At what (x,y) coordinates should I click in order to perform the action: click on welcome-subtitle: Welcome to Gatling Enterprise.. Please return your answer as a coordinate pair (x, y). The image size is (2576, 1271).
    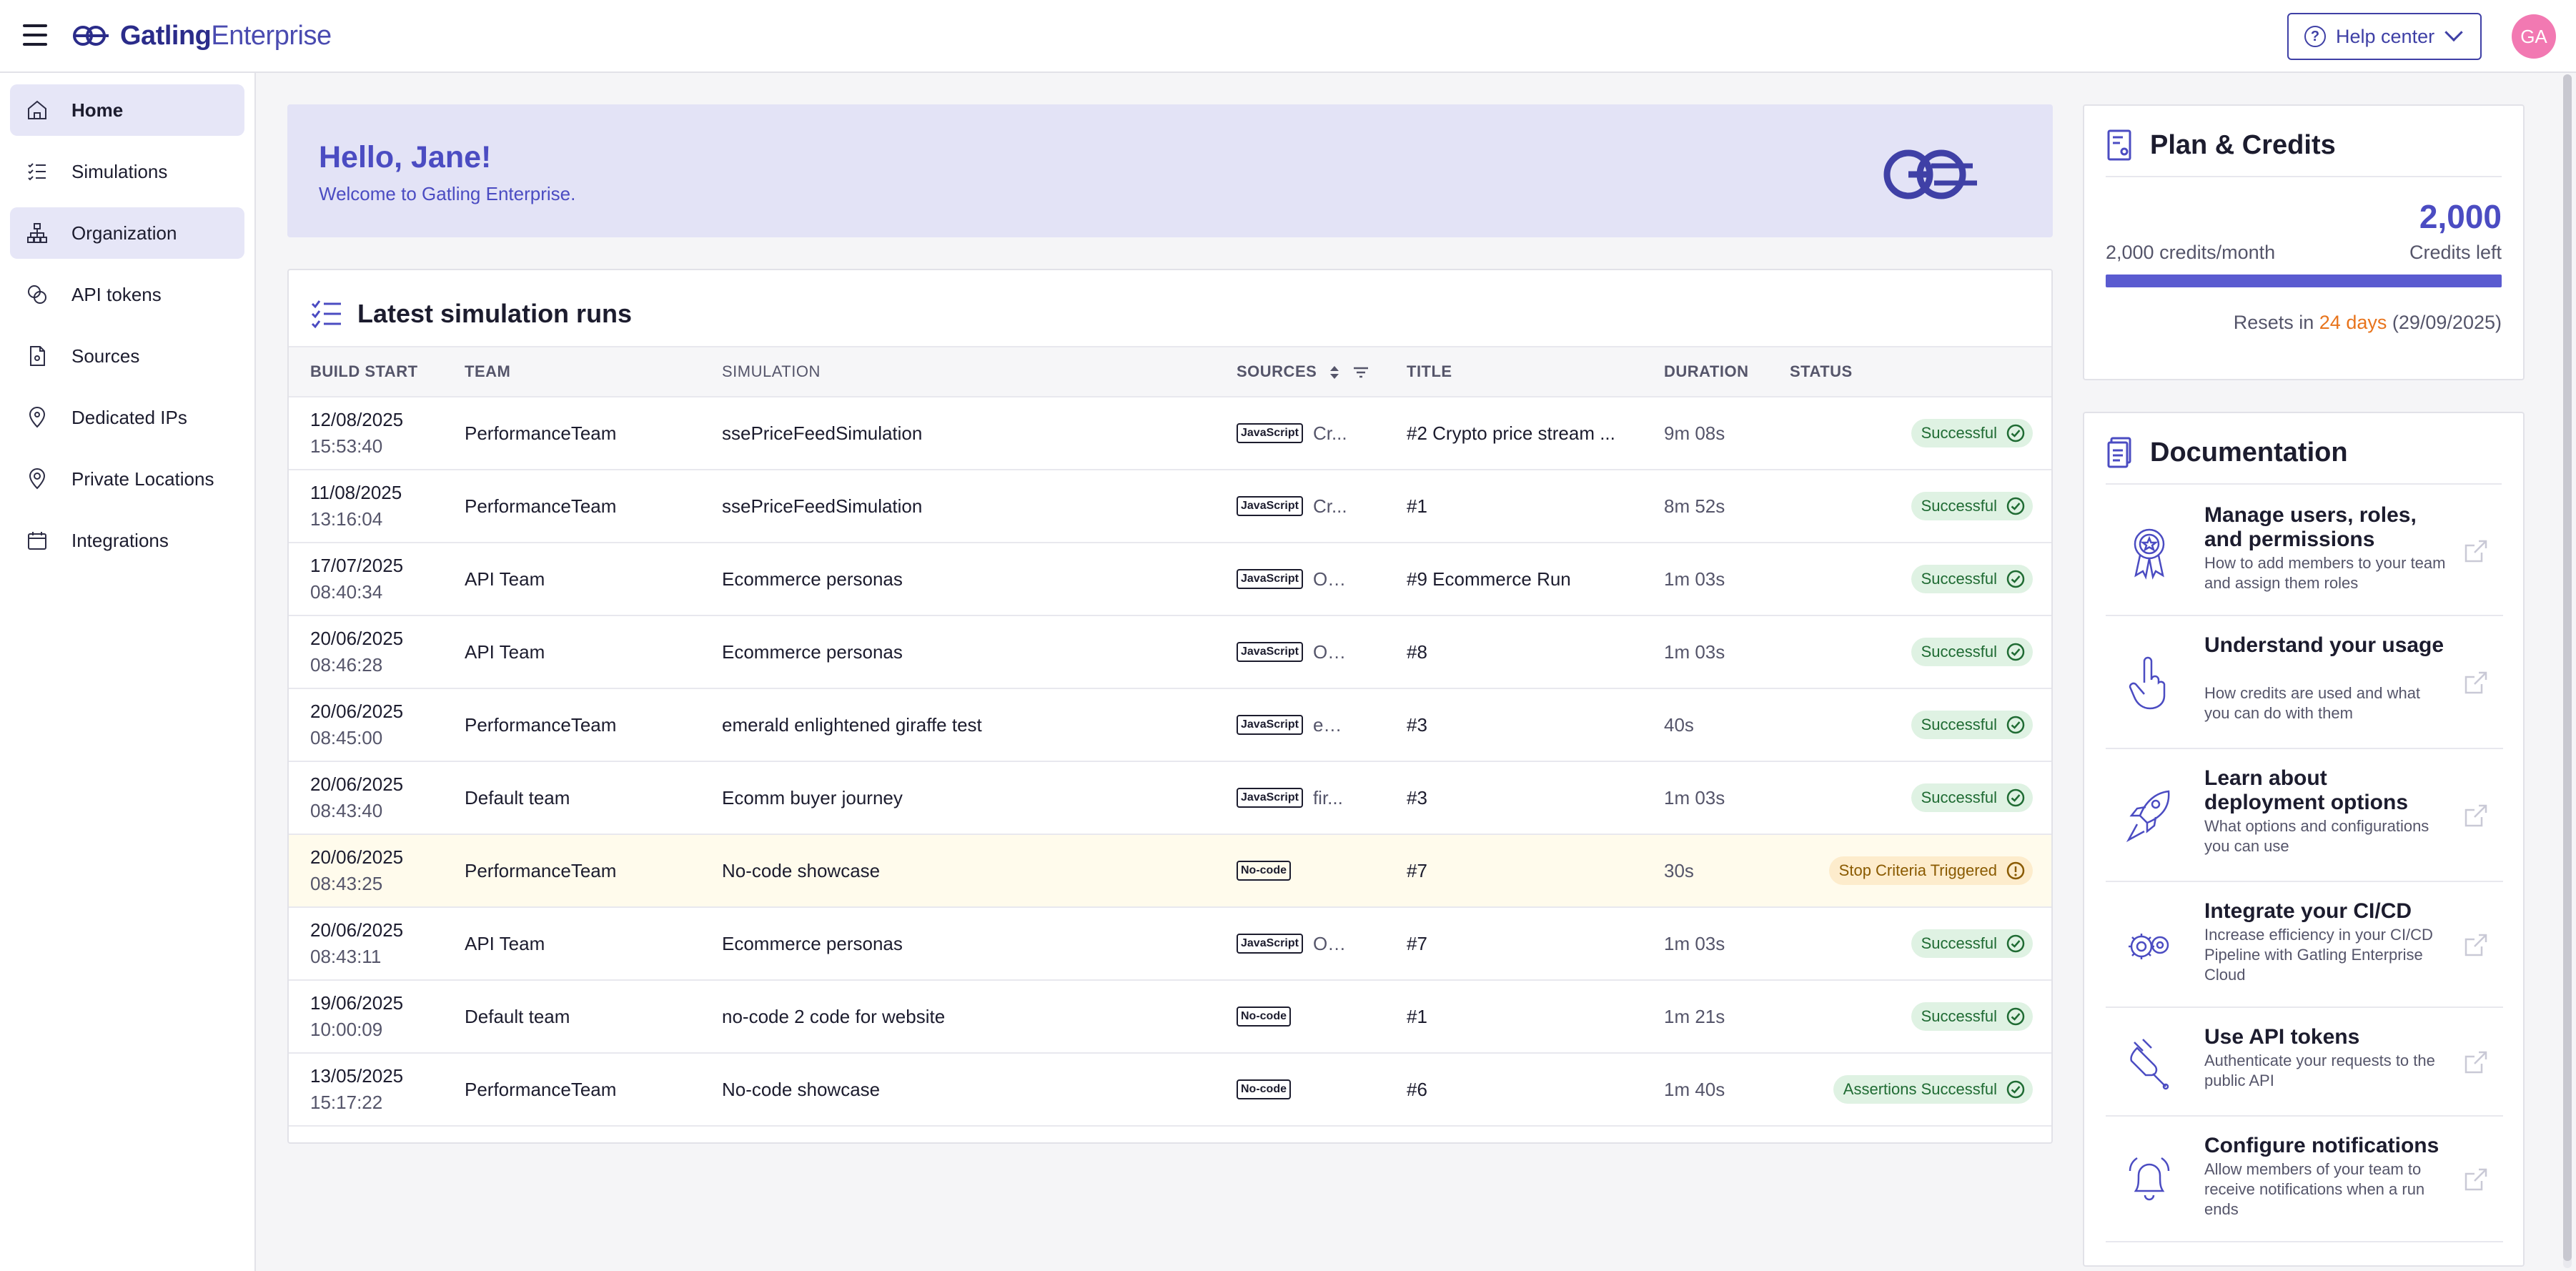
    Looking at the image, I should click on (447, 193).